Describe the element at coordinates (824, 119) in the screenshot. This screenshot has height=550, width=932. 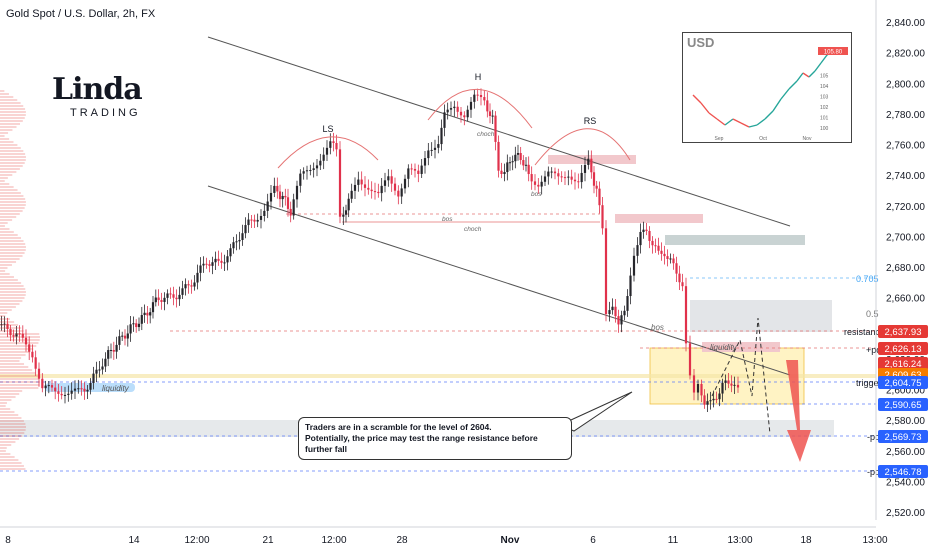
I see `inset-y-tick: 101` at that location.